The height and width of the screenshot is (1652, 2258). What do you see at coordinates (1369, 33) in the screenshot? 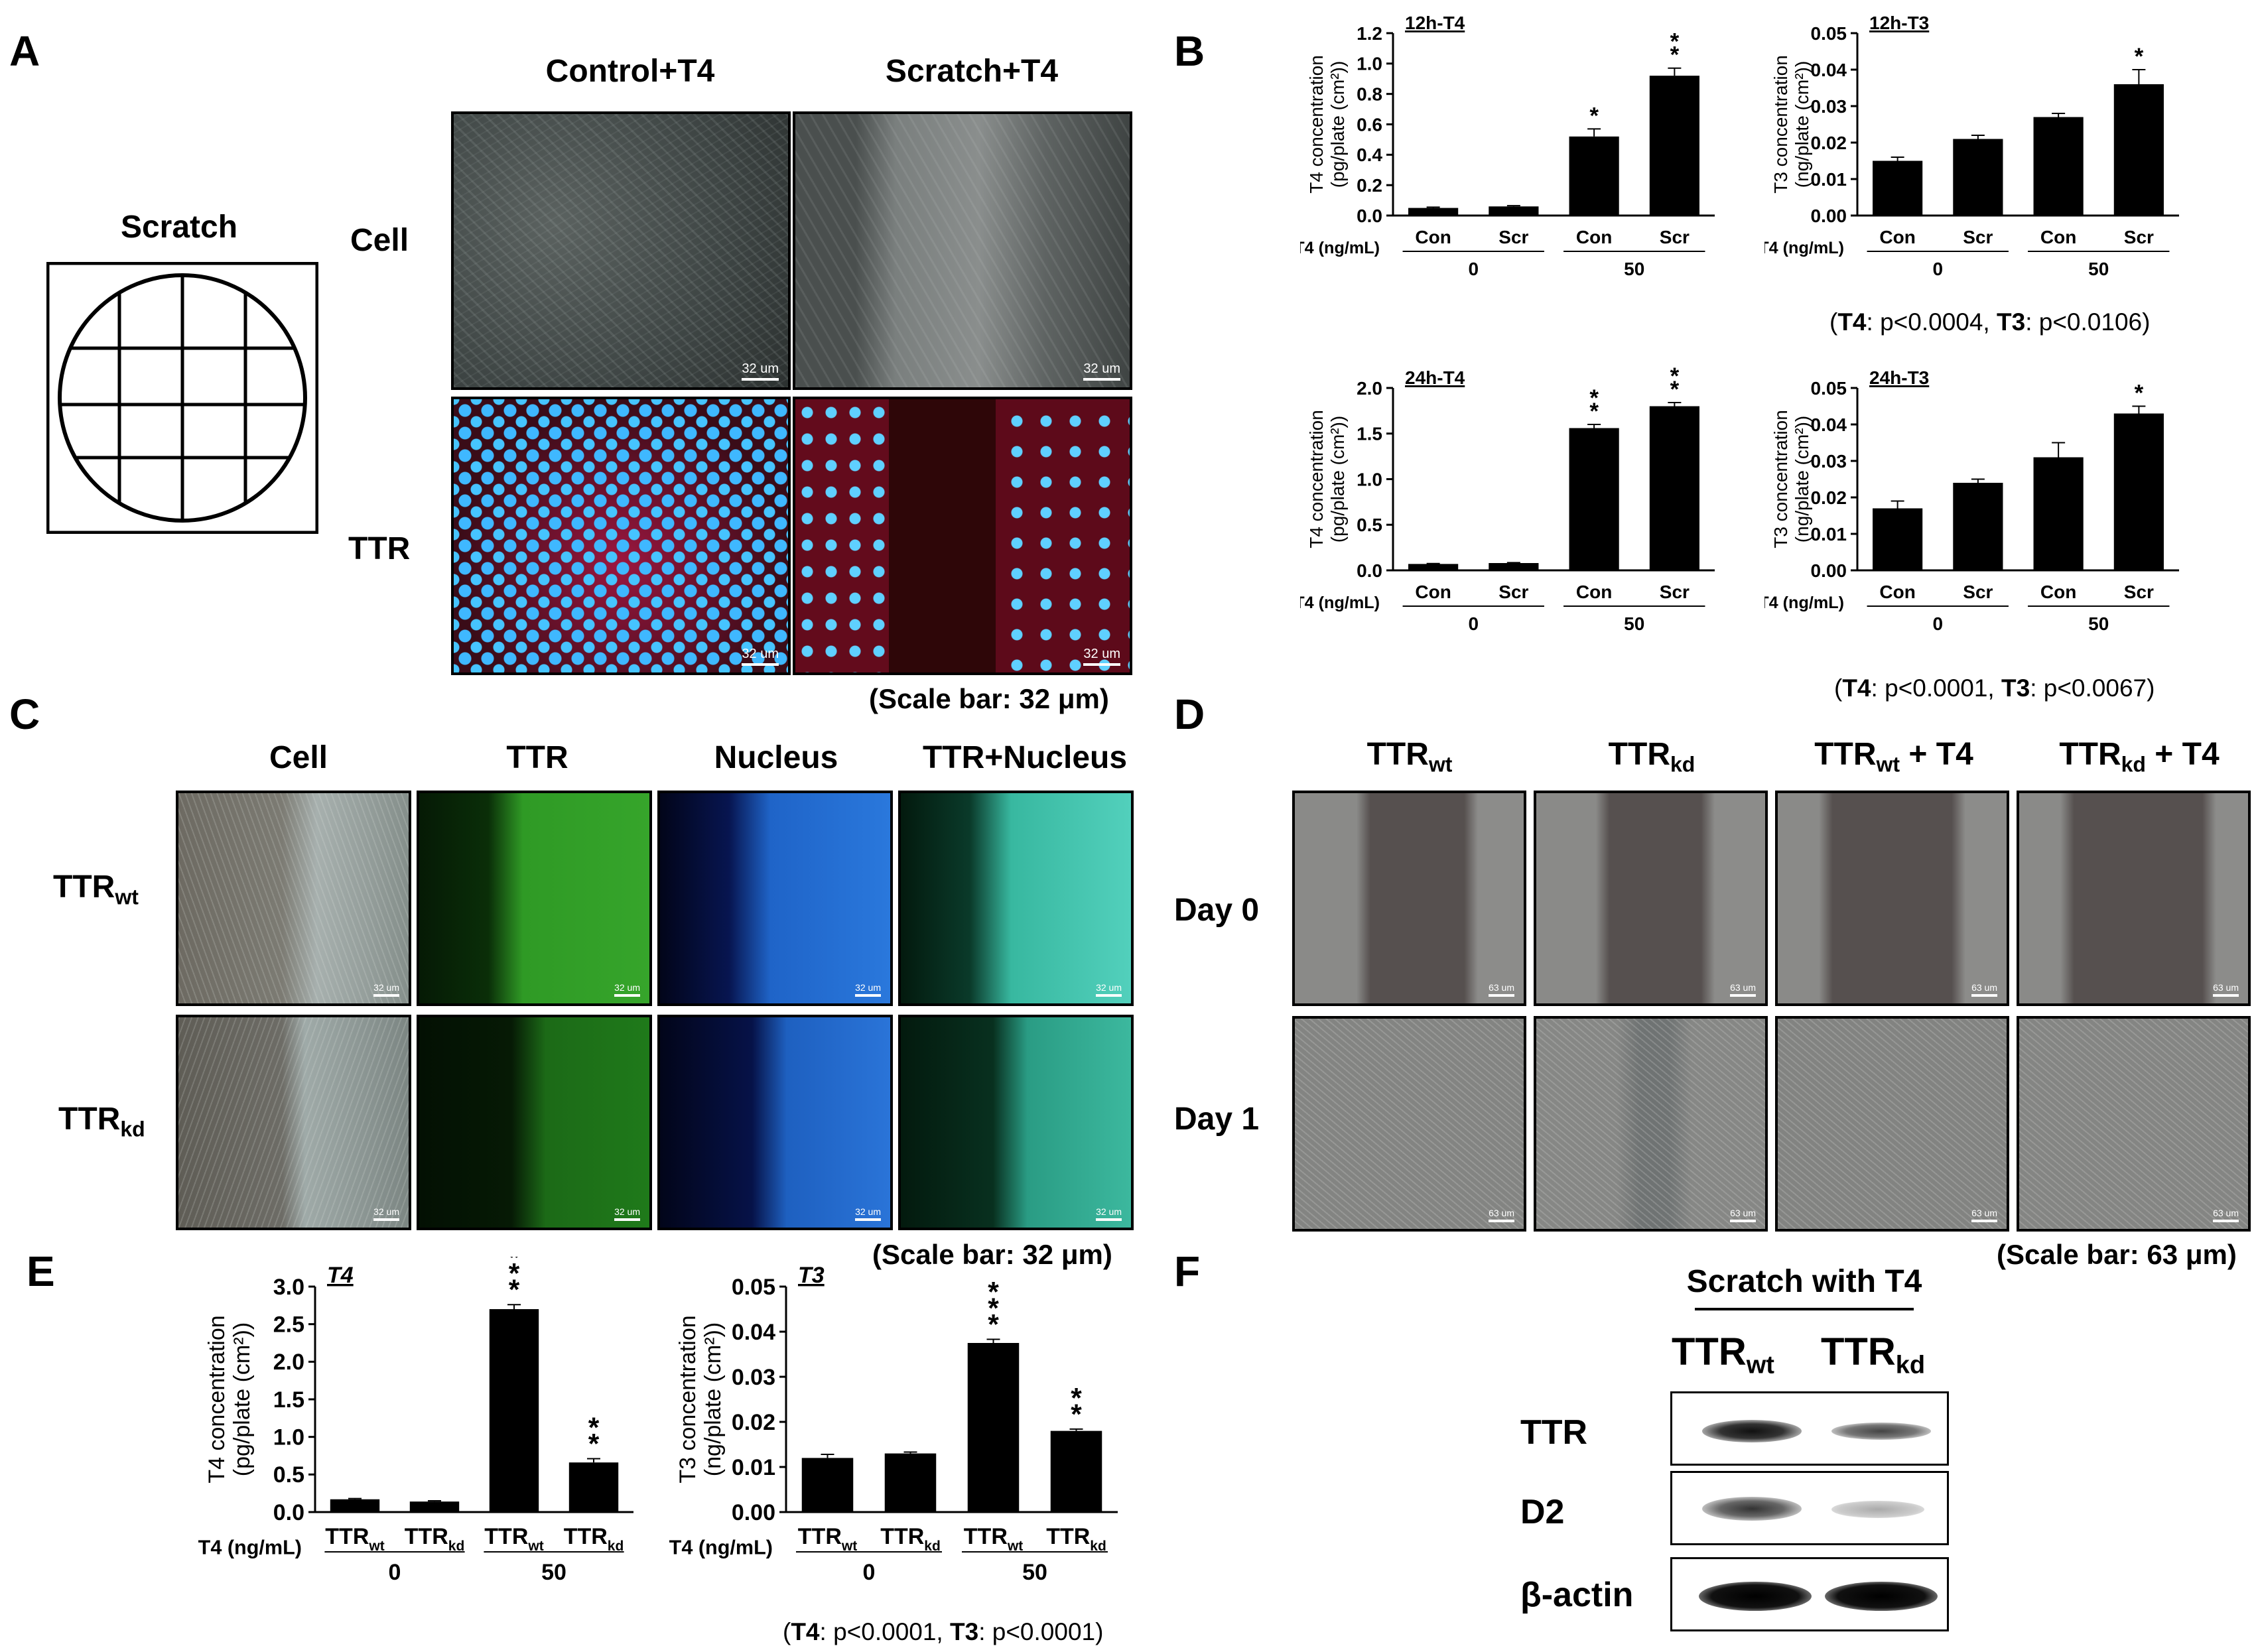
I see `y-tick-label: 1.2` at bounding box center [1369, 33].